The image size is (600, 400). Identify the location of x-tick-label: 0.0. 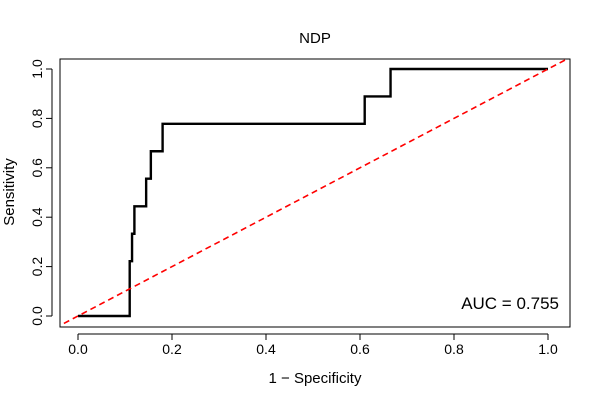
(78, 349).